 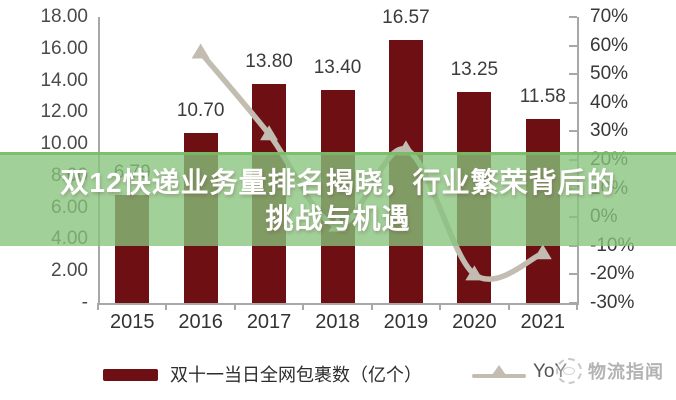 What do you see at coordinates (269, 322) in the screenshot?
I see `x-axis-label-2017: 2017` at bounding box center [269, 322].